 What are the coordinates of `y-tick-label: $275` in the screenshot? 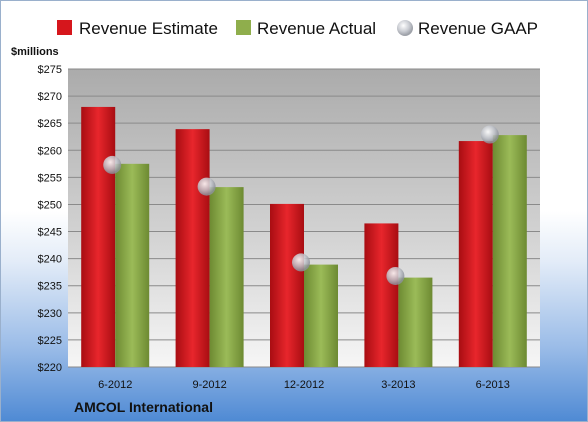 It's located at (50, 70).